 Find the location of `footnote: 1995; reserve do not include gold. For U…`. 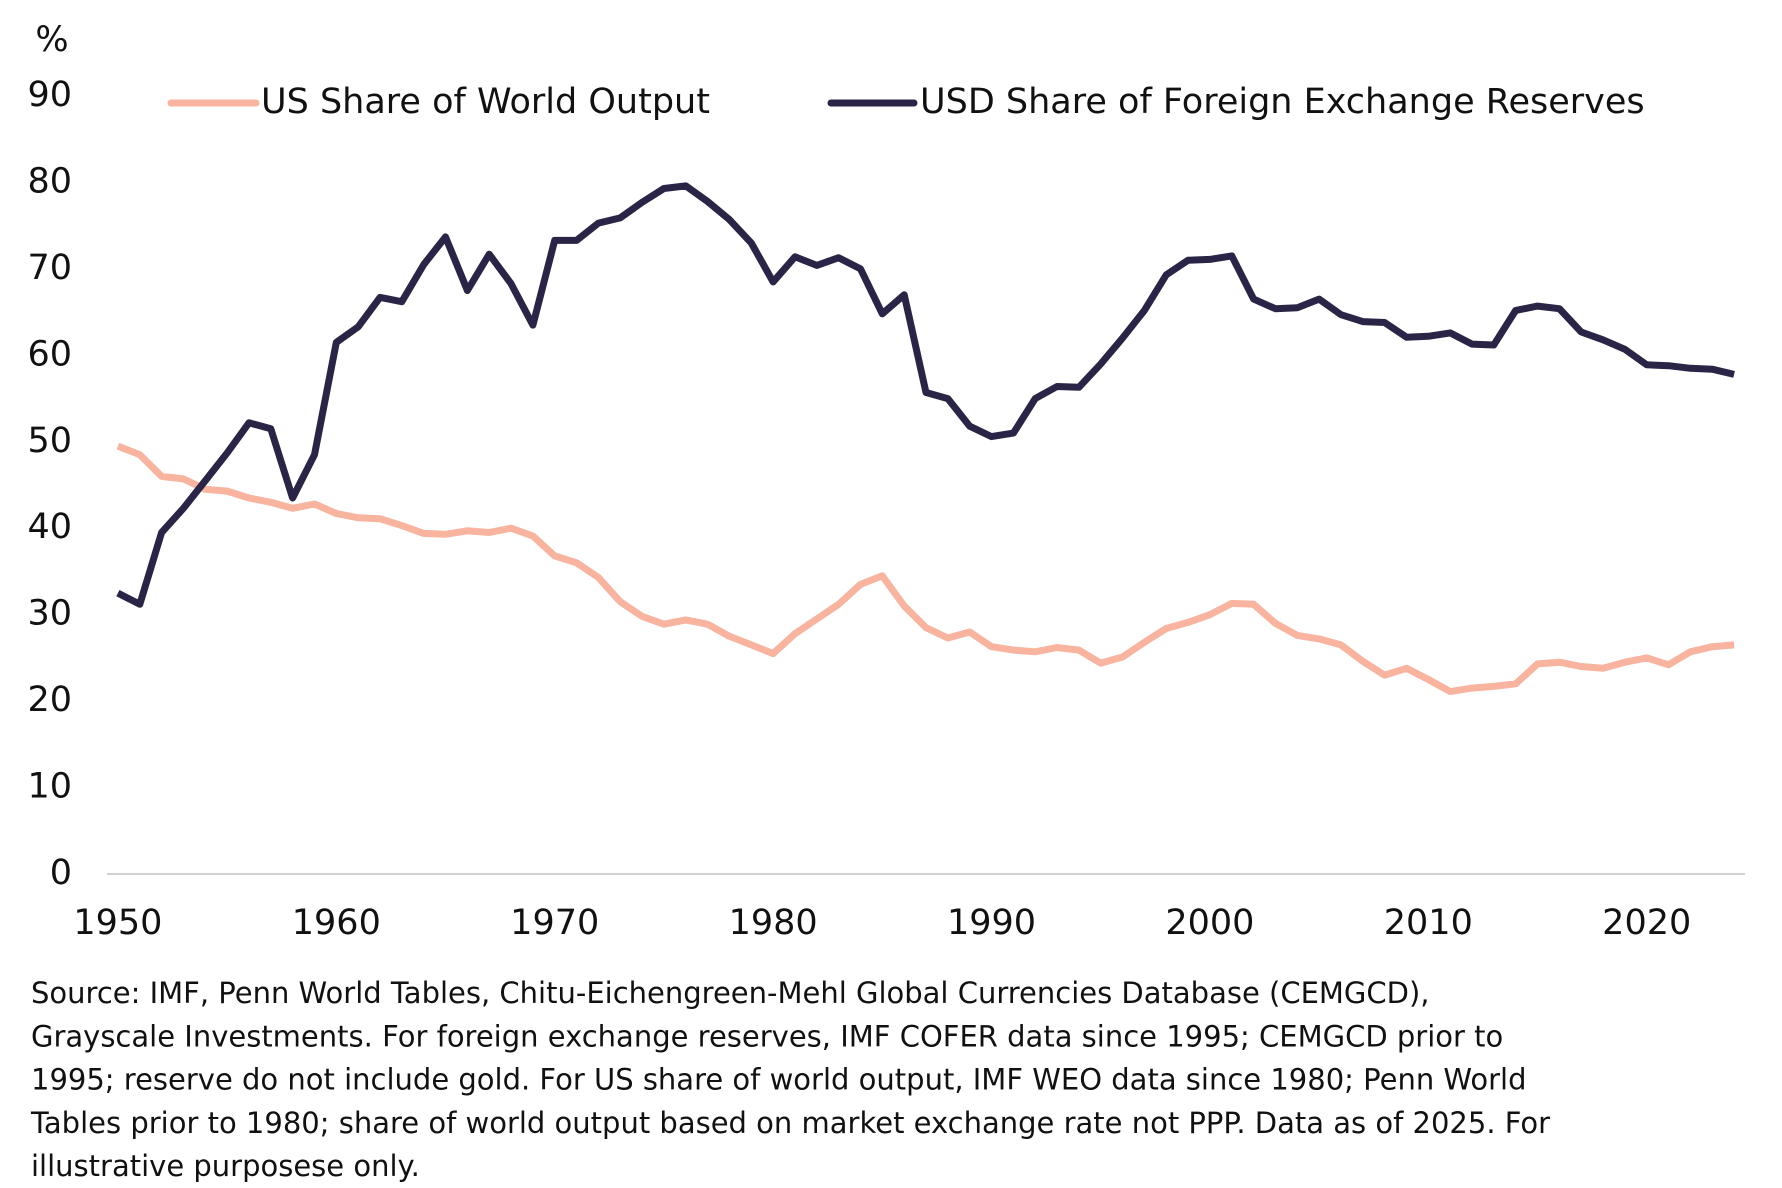

footnote: 1995; reserve do not include gold. For U… is located at coordinates (779, 1080).